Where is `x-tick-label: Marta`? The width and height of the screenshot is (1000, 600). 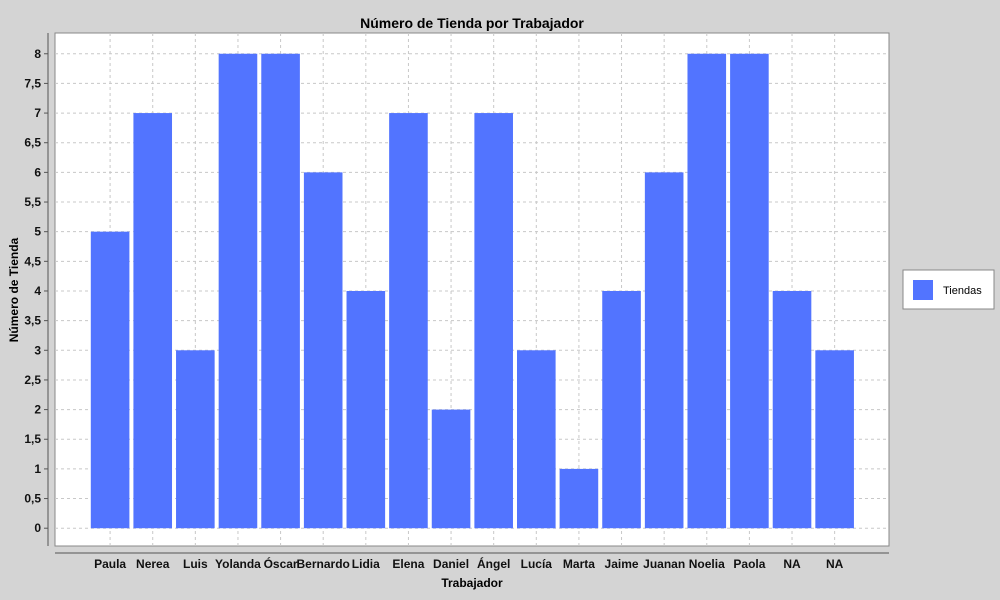
x-tick-label: Marta is located at coordinates (579, 564).